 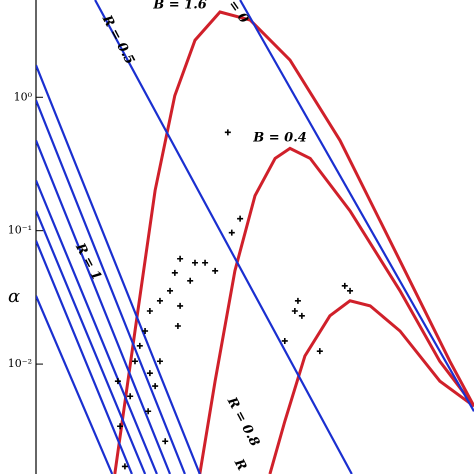 What do you see at coordinates (242, 421) in the screenshot?
I see `annotation: R = 0.8` at bounding box center [242, 421].